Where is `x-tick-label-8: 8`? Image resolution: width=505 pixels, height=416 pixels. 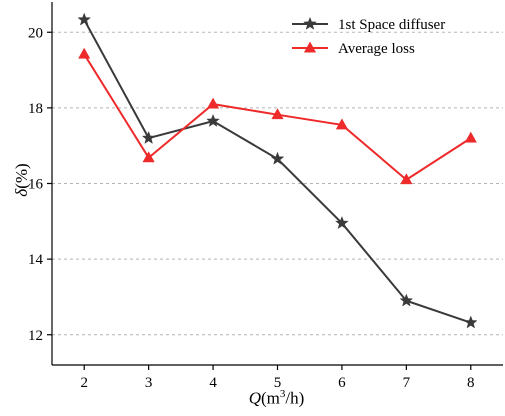
x-tick-label-8: 8 is located at coordinates (471, 383).